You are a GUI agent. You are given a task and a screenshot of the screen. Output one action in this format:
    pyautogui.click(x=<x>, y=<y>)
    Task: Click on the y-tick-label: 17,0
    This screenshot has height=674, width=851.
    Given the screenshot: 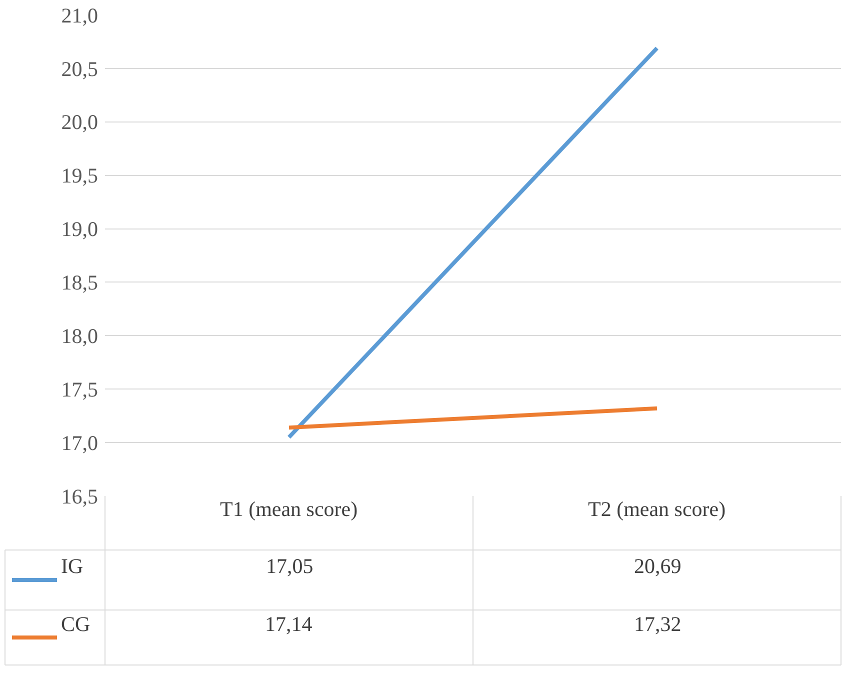 What is the action you would take?
    pyautogui.click(x=79, y=442)
    